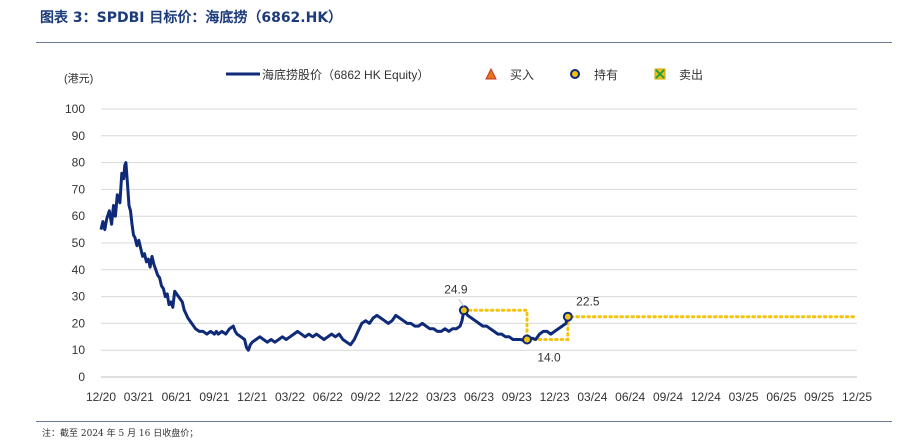 Image resolution: width=901 pixels, height=448 pixels. What do you see at coordinates (403, 397) in the screenshot?
I see `x-tick-label: 12/22` at bounding box center [403, 397].